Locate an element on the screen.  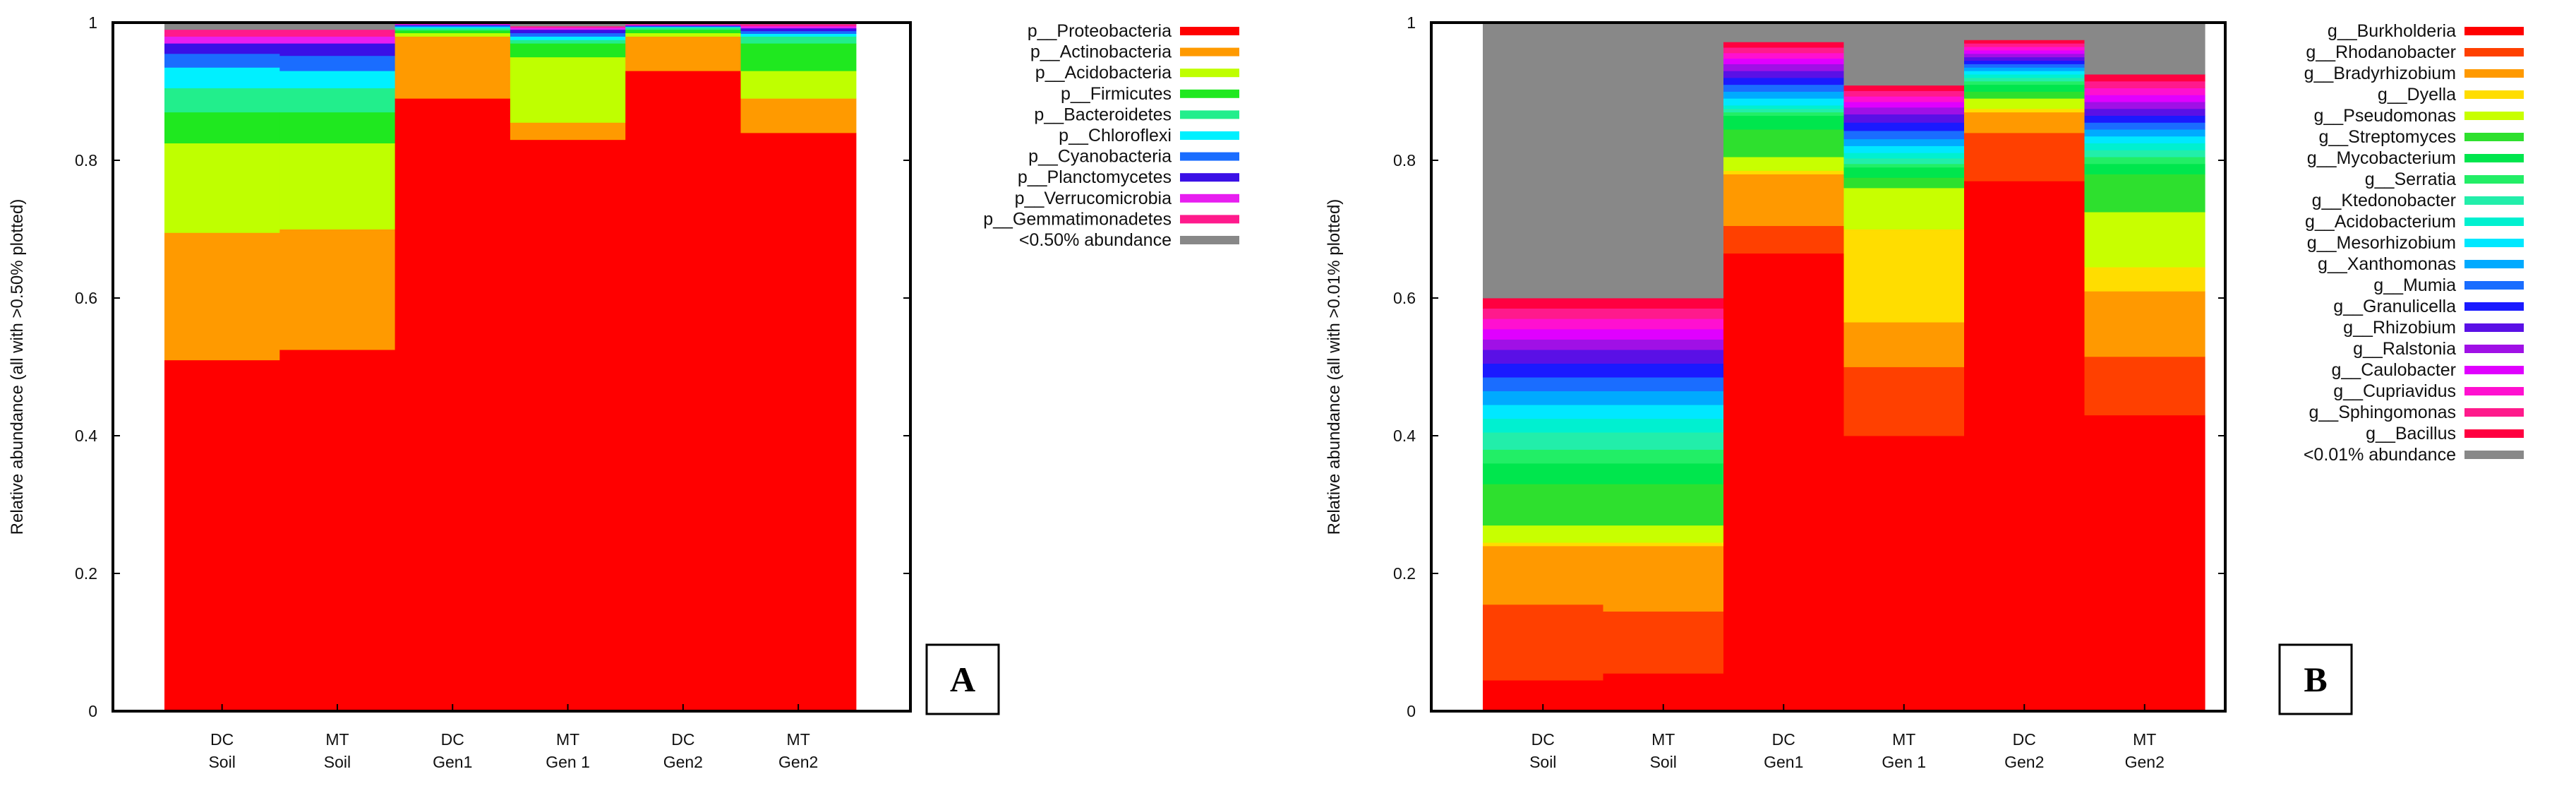
y-tick-label: 0.6 is located at coordinates (1404, 298).